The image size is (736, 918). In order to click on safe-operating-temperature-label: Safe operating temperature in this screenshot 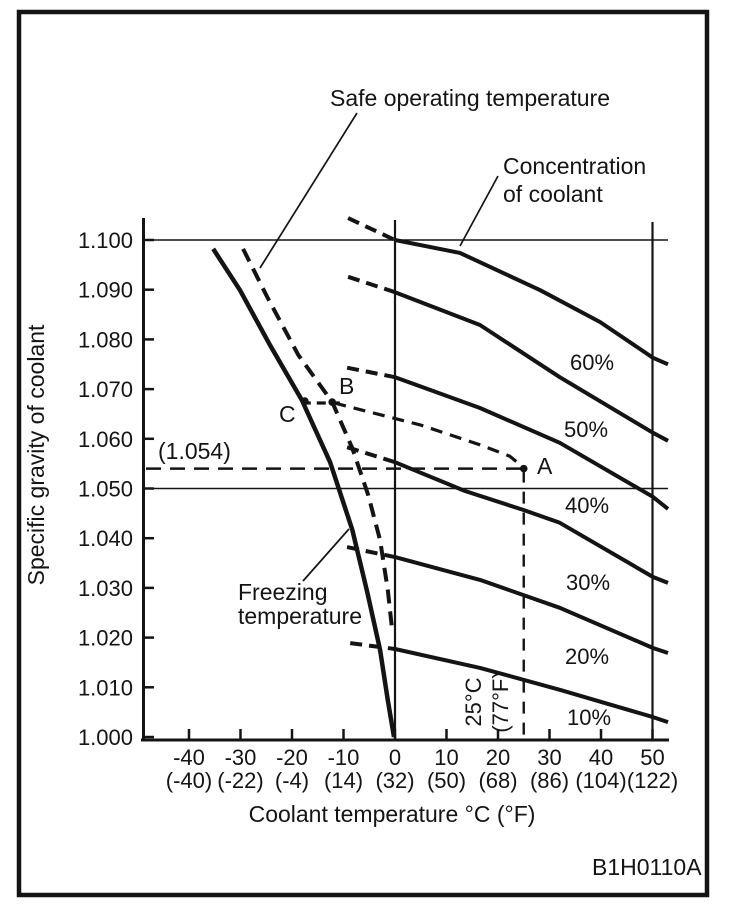, I will do `click(470, 98)`.